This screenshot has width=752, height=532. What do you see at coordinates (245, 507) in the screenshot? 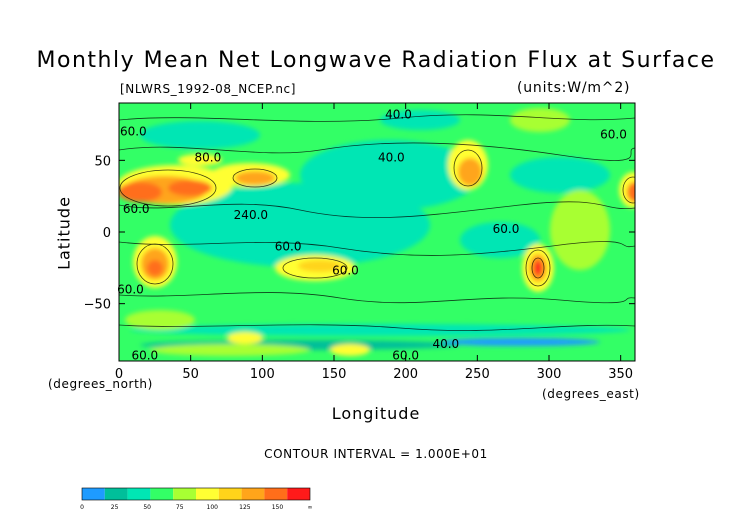
I see `colorbar-tick-label: 125` at bounding box center [245, 507].